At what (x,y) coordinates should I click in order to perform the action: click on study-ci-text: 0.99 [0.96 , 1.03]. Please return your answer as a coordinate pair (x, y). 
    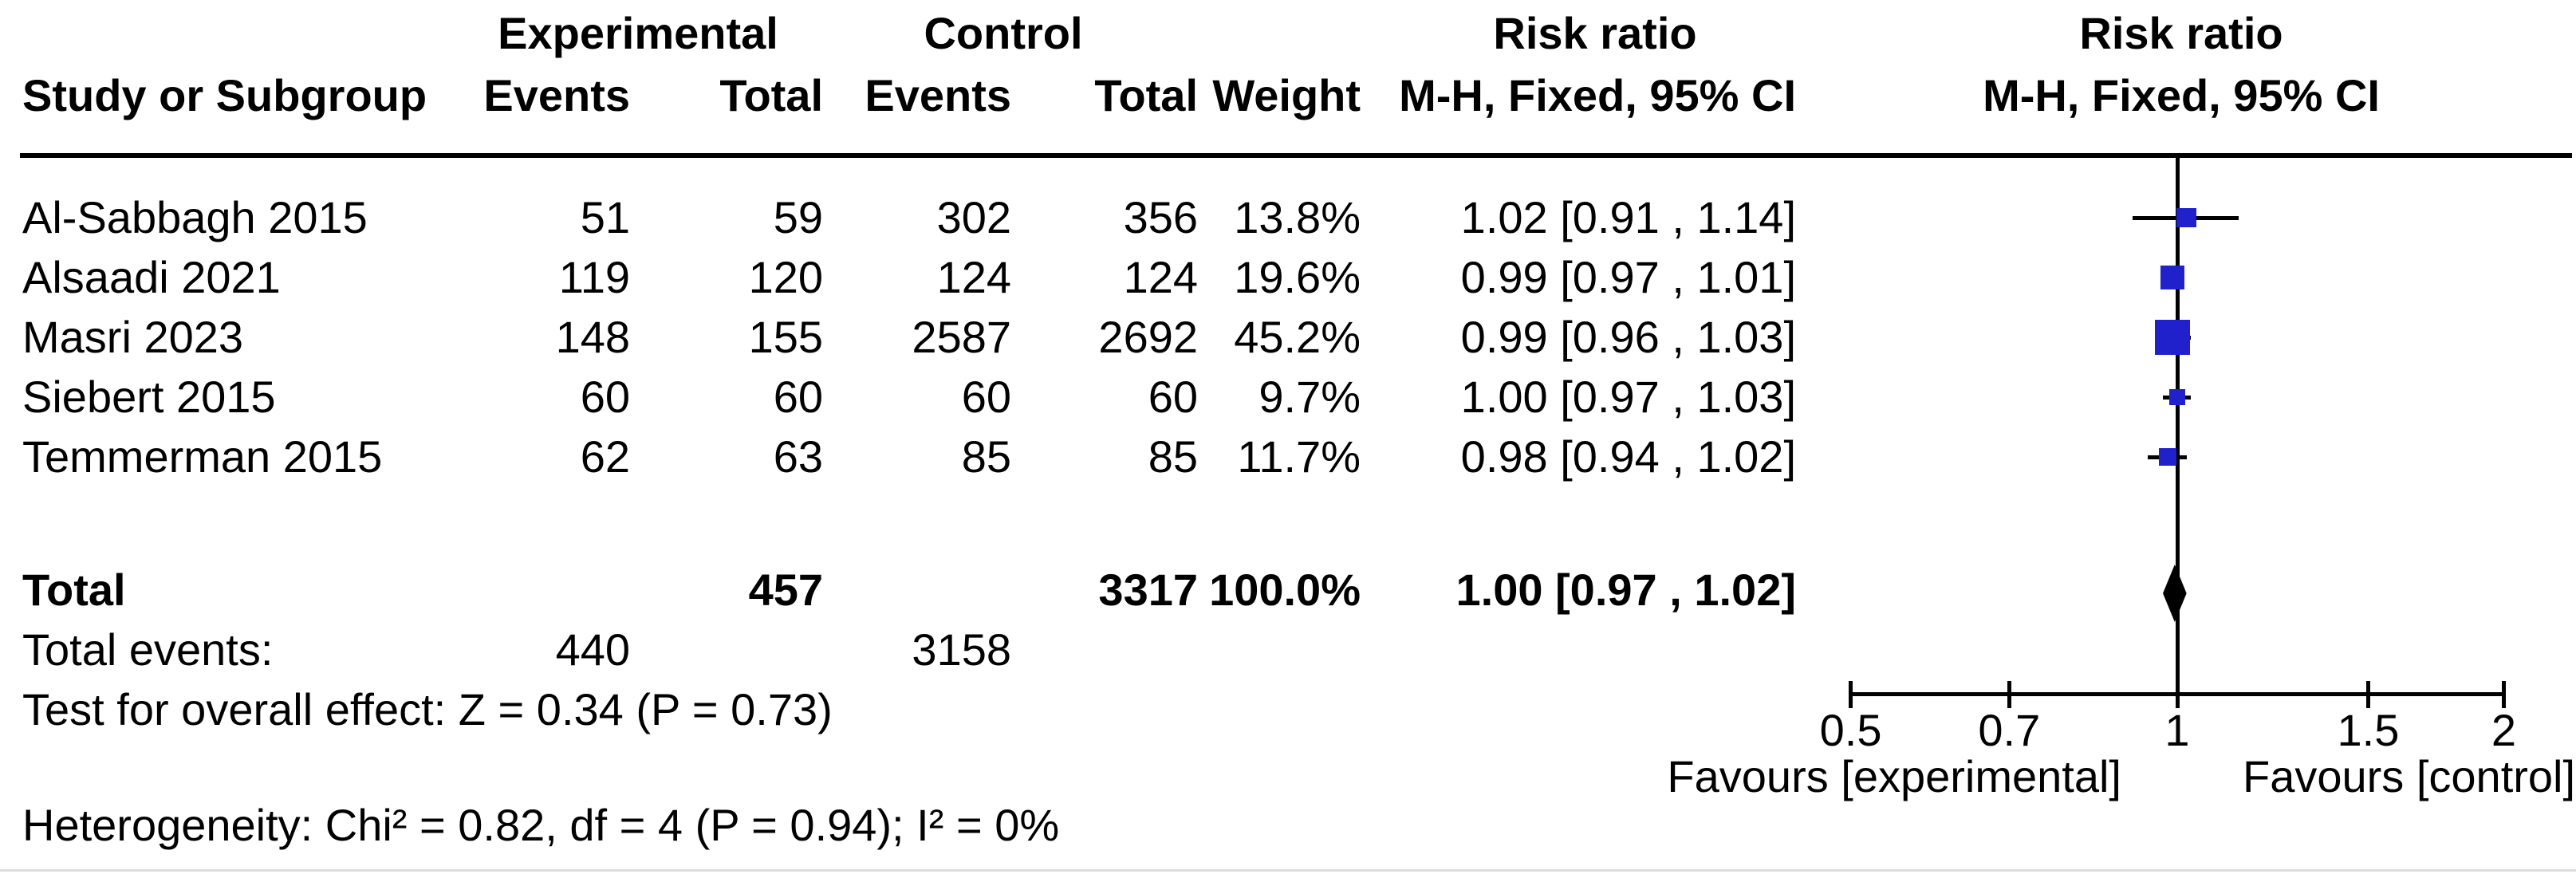
    Looking at the image, I should click on (1628, 337).